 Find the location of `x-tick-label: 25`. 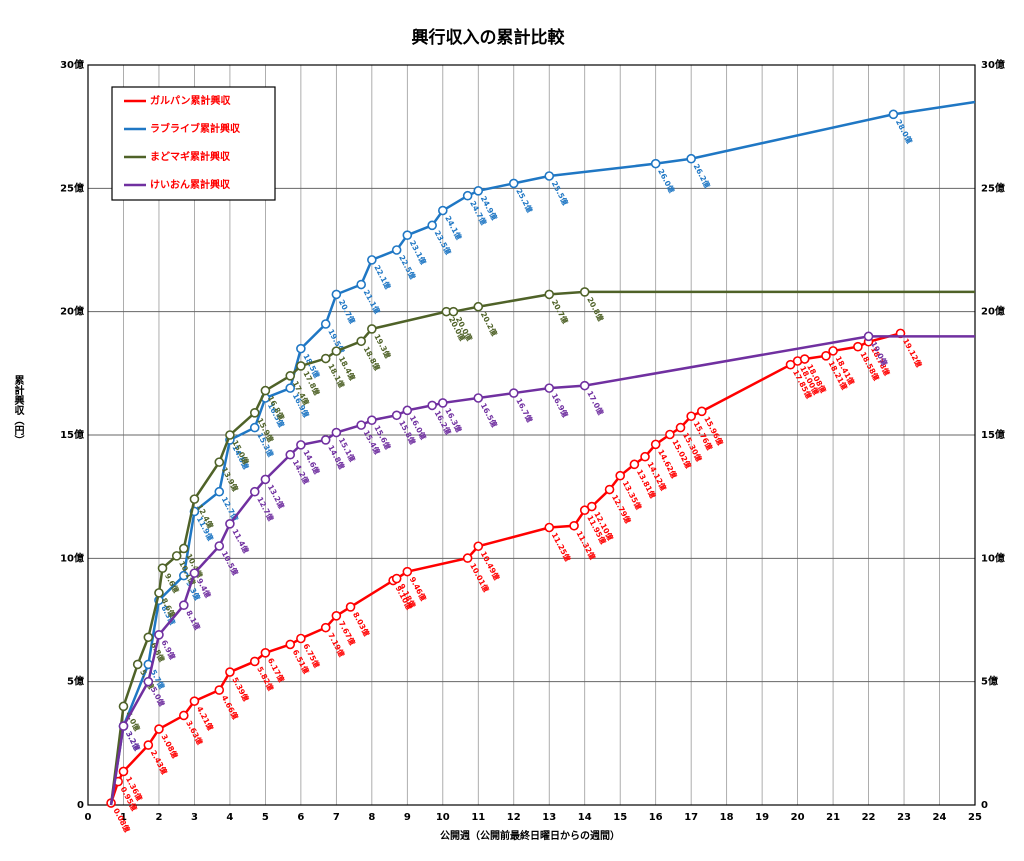

x-tick-label: 25 is located at coordinates (975, 817).